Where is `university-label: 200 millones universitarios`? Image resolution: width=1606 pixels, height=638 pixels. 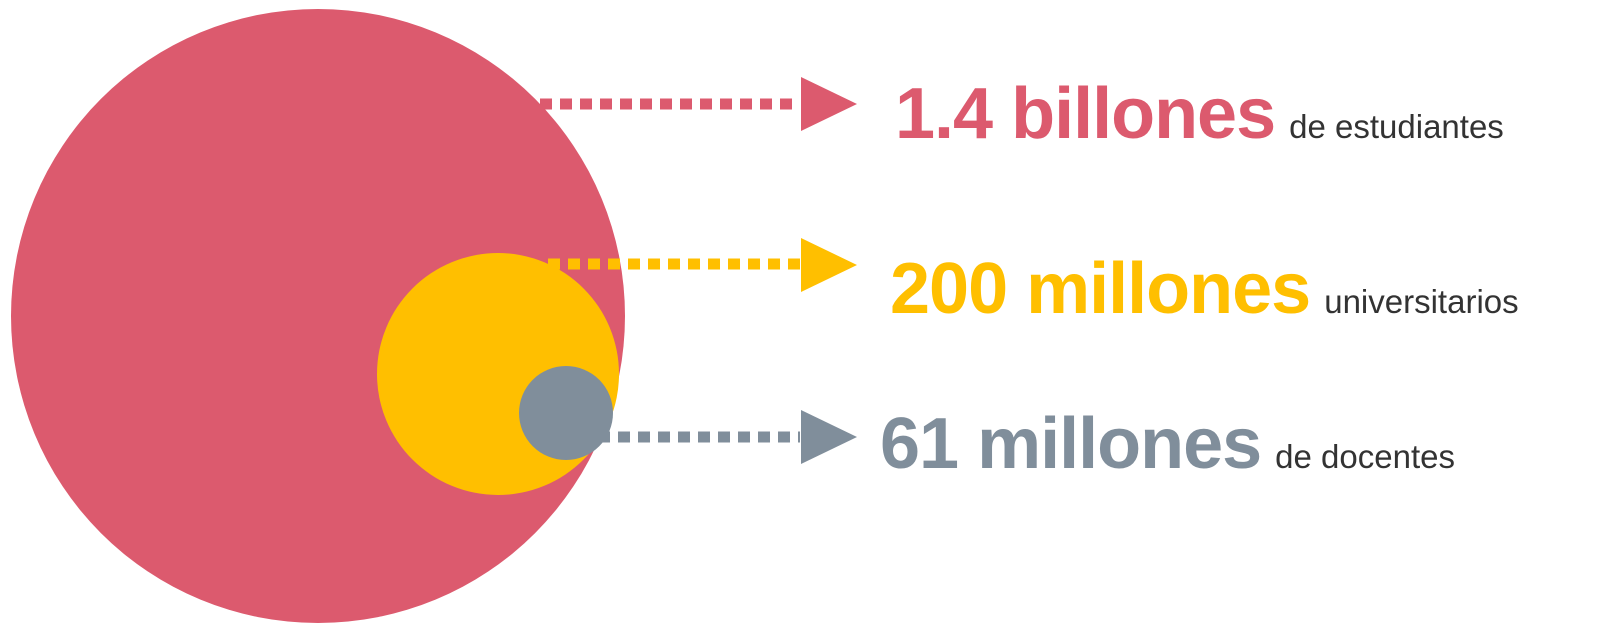
university-label: 200 millones universitarios is located at coordinates (1204, 289).